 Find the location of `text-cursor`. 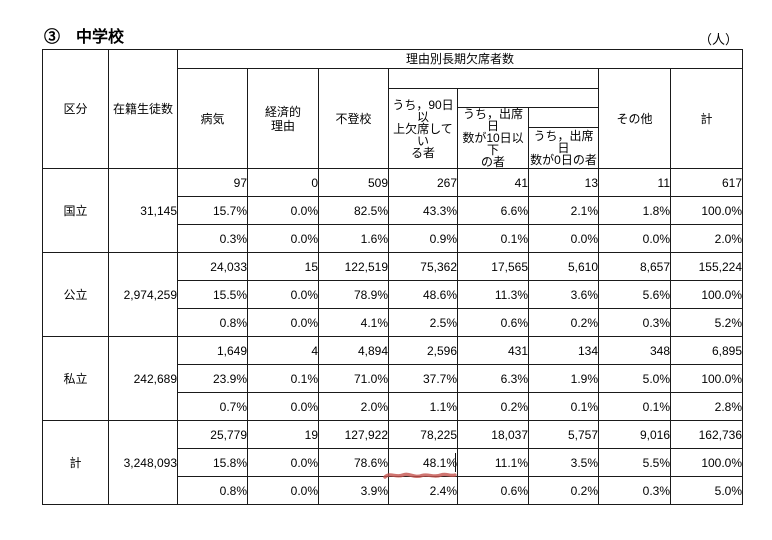

text-cursor is located at coordinates (455, 462).